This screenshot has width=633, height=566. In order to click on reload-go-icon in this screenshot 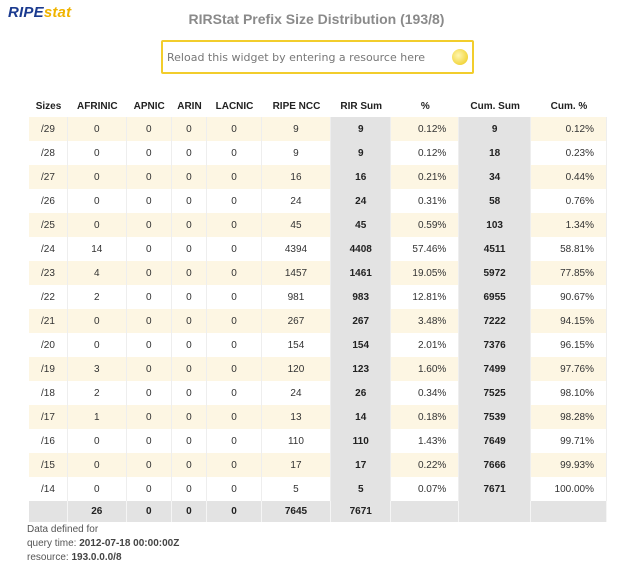, I will do `click(460, 57)`.